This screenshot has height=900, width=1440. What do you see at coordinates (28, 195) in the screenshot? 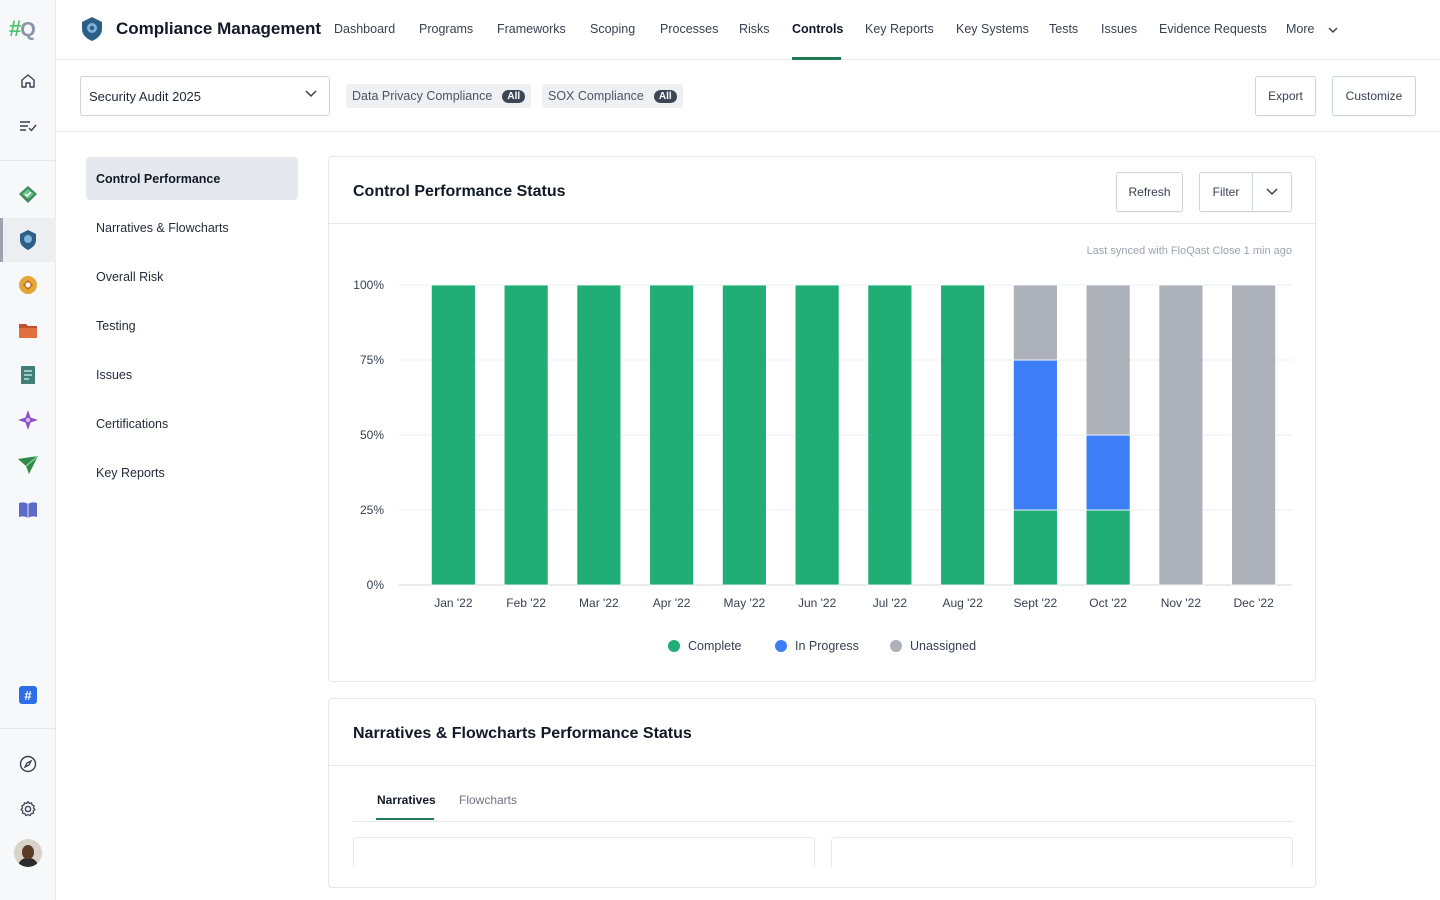
I see `close-module-icon` at bounding box center [28, 195].